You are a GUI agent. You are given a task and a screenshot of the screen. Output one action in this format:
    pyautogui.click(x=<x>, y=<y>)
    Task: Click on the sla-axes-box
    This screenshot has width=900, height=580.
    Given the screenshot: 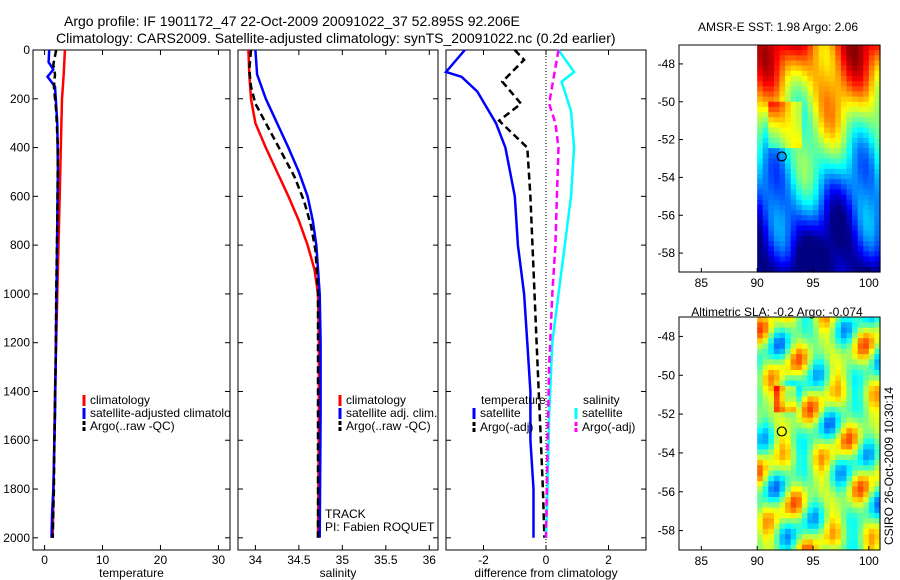 What is the action you would take?
    pyautogui.click(x=779, y=433)
    